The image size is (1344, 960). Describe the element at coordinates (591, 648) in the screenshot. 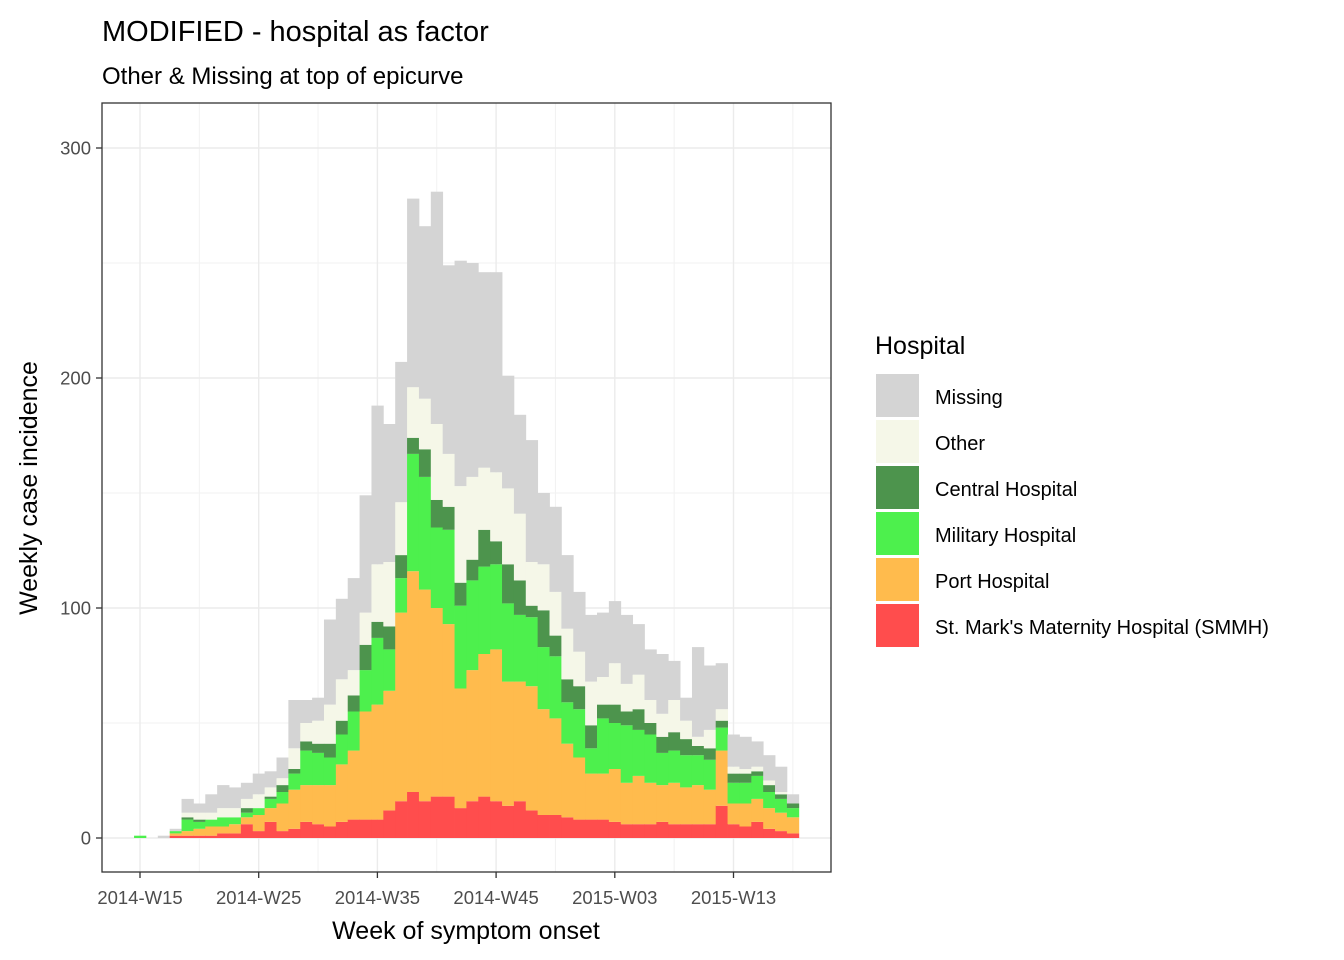

I see `bar-segment-2015-W01-s5` at that location.